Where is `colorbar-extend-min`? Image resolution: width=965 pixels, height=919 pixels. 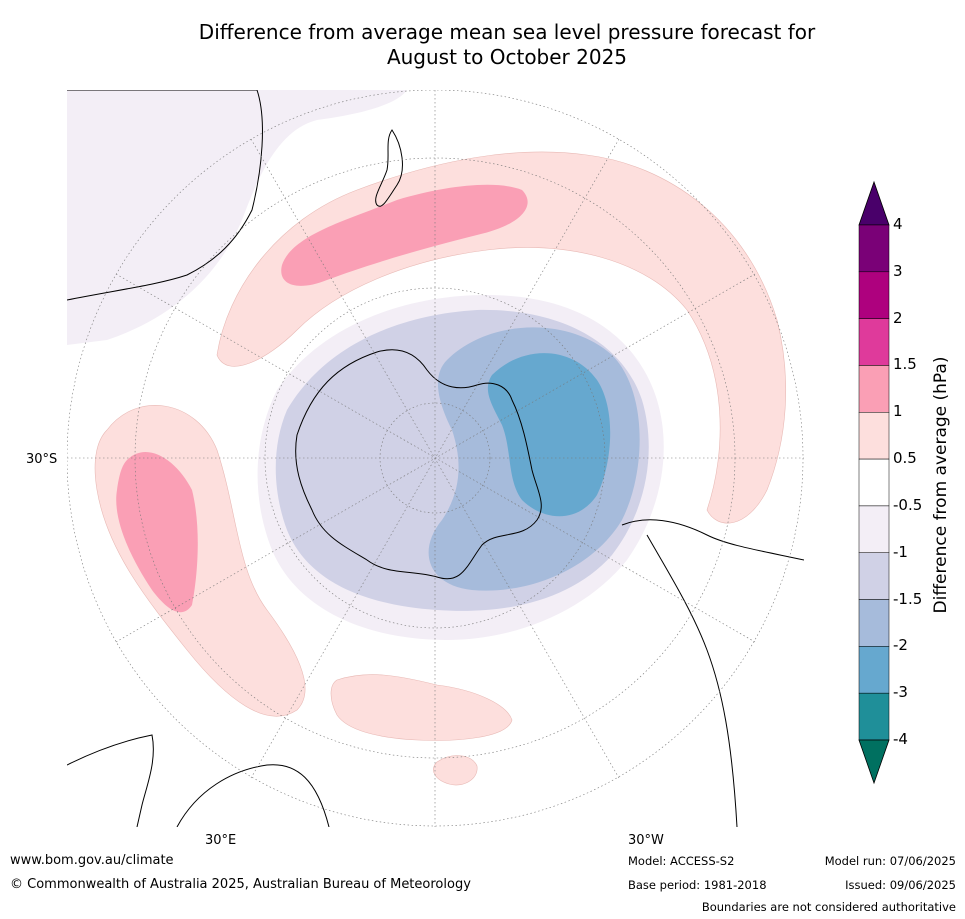 colorbar-extend-min is located at coordinates (874, 762).